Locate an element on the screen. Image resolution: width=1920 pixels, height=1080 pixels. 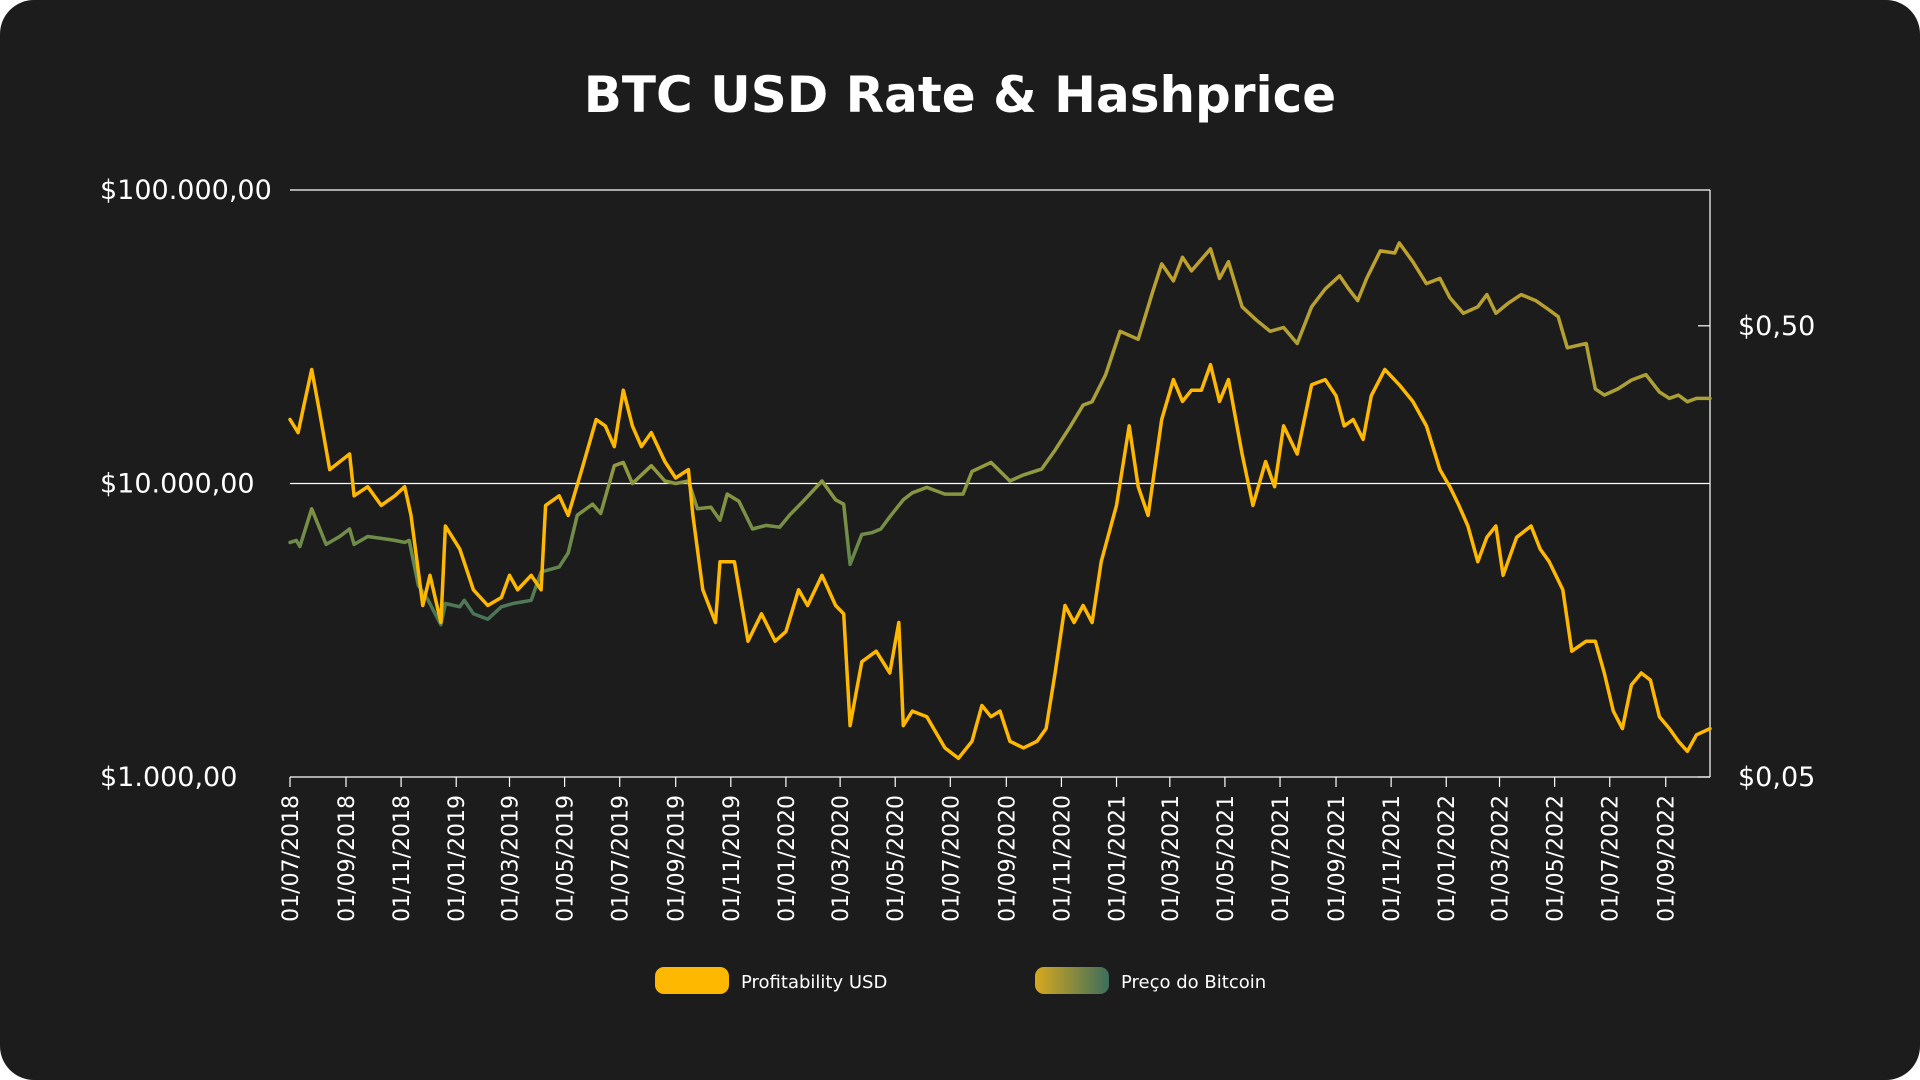
x-tick-label: 01/11/2021 is located at coordinates (1392, 858).